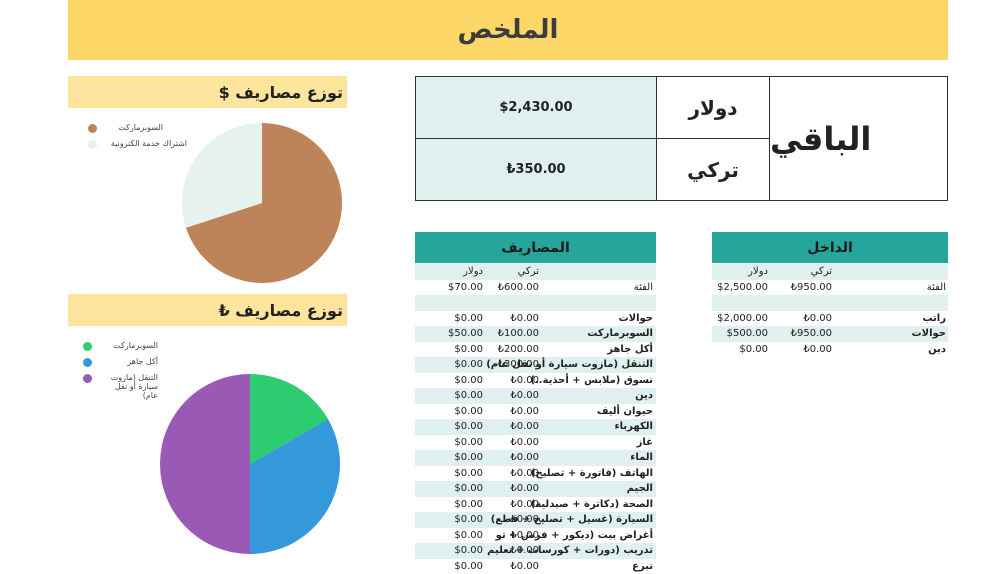 The height and width of the screenshot is (574, 1005). I want to click on category-cell: الكهرباء, so click(633, 427).